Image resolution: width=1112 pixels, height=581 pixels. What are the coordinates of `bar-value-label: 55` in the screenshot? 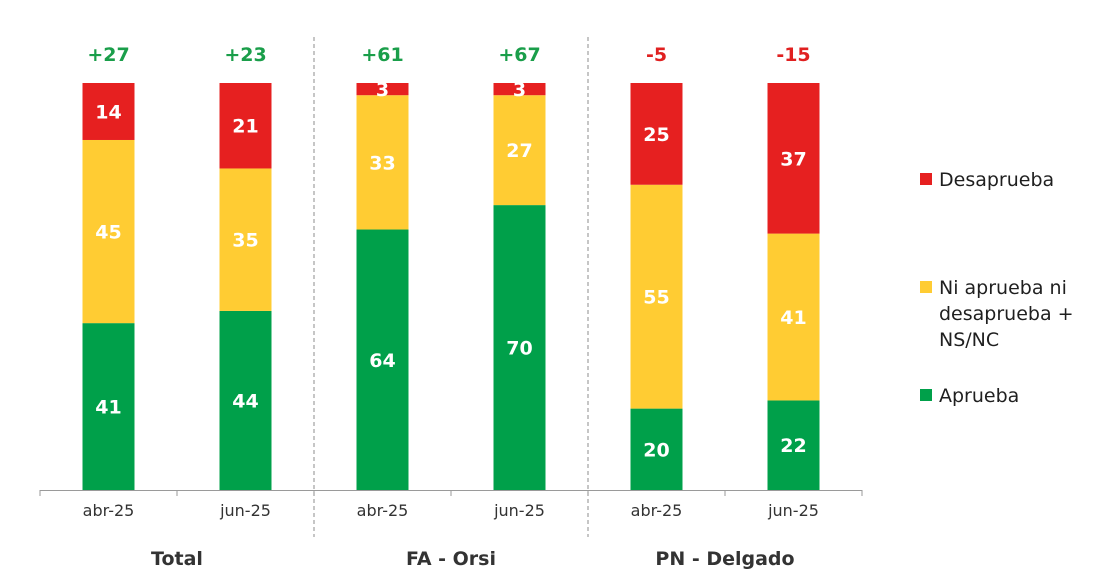 It's located at (656, 298).